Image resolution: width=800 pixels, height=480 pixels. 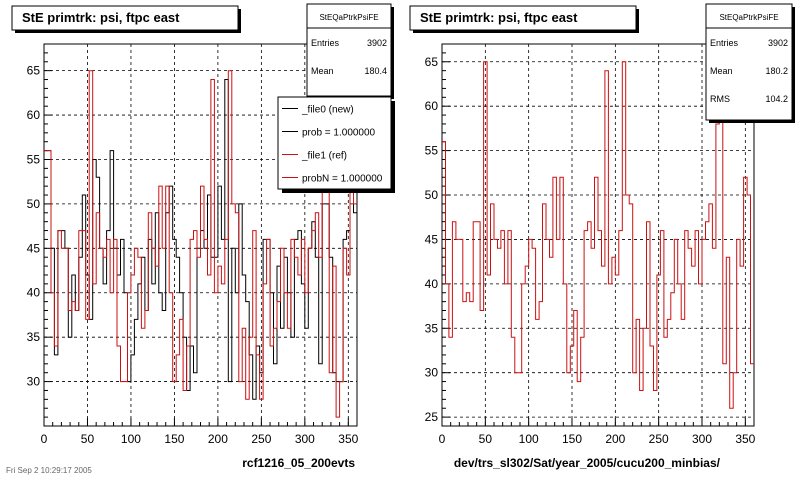 I want to click on footer-timestamp: Fri Sep 2 10:29:17 2005, so click(x=49, y=470).